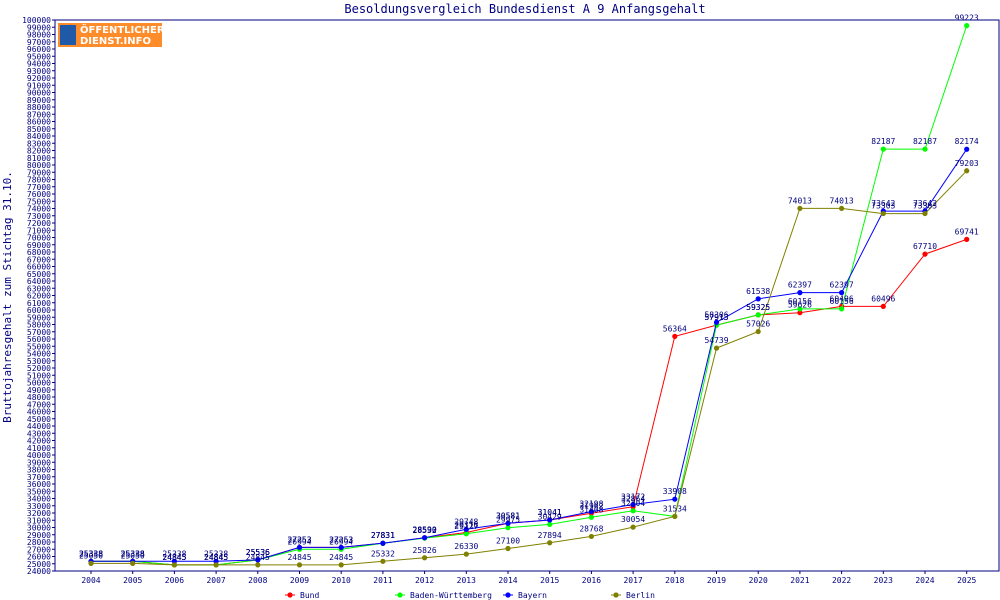 This screenshot has width=1000, height=600. Describe the element at coordinates (174, 580) in the screenshot. I see `x-tick-label: 2006` at that location.